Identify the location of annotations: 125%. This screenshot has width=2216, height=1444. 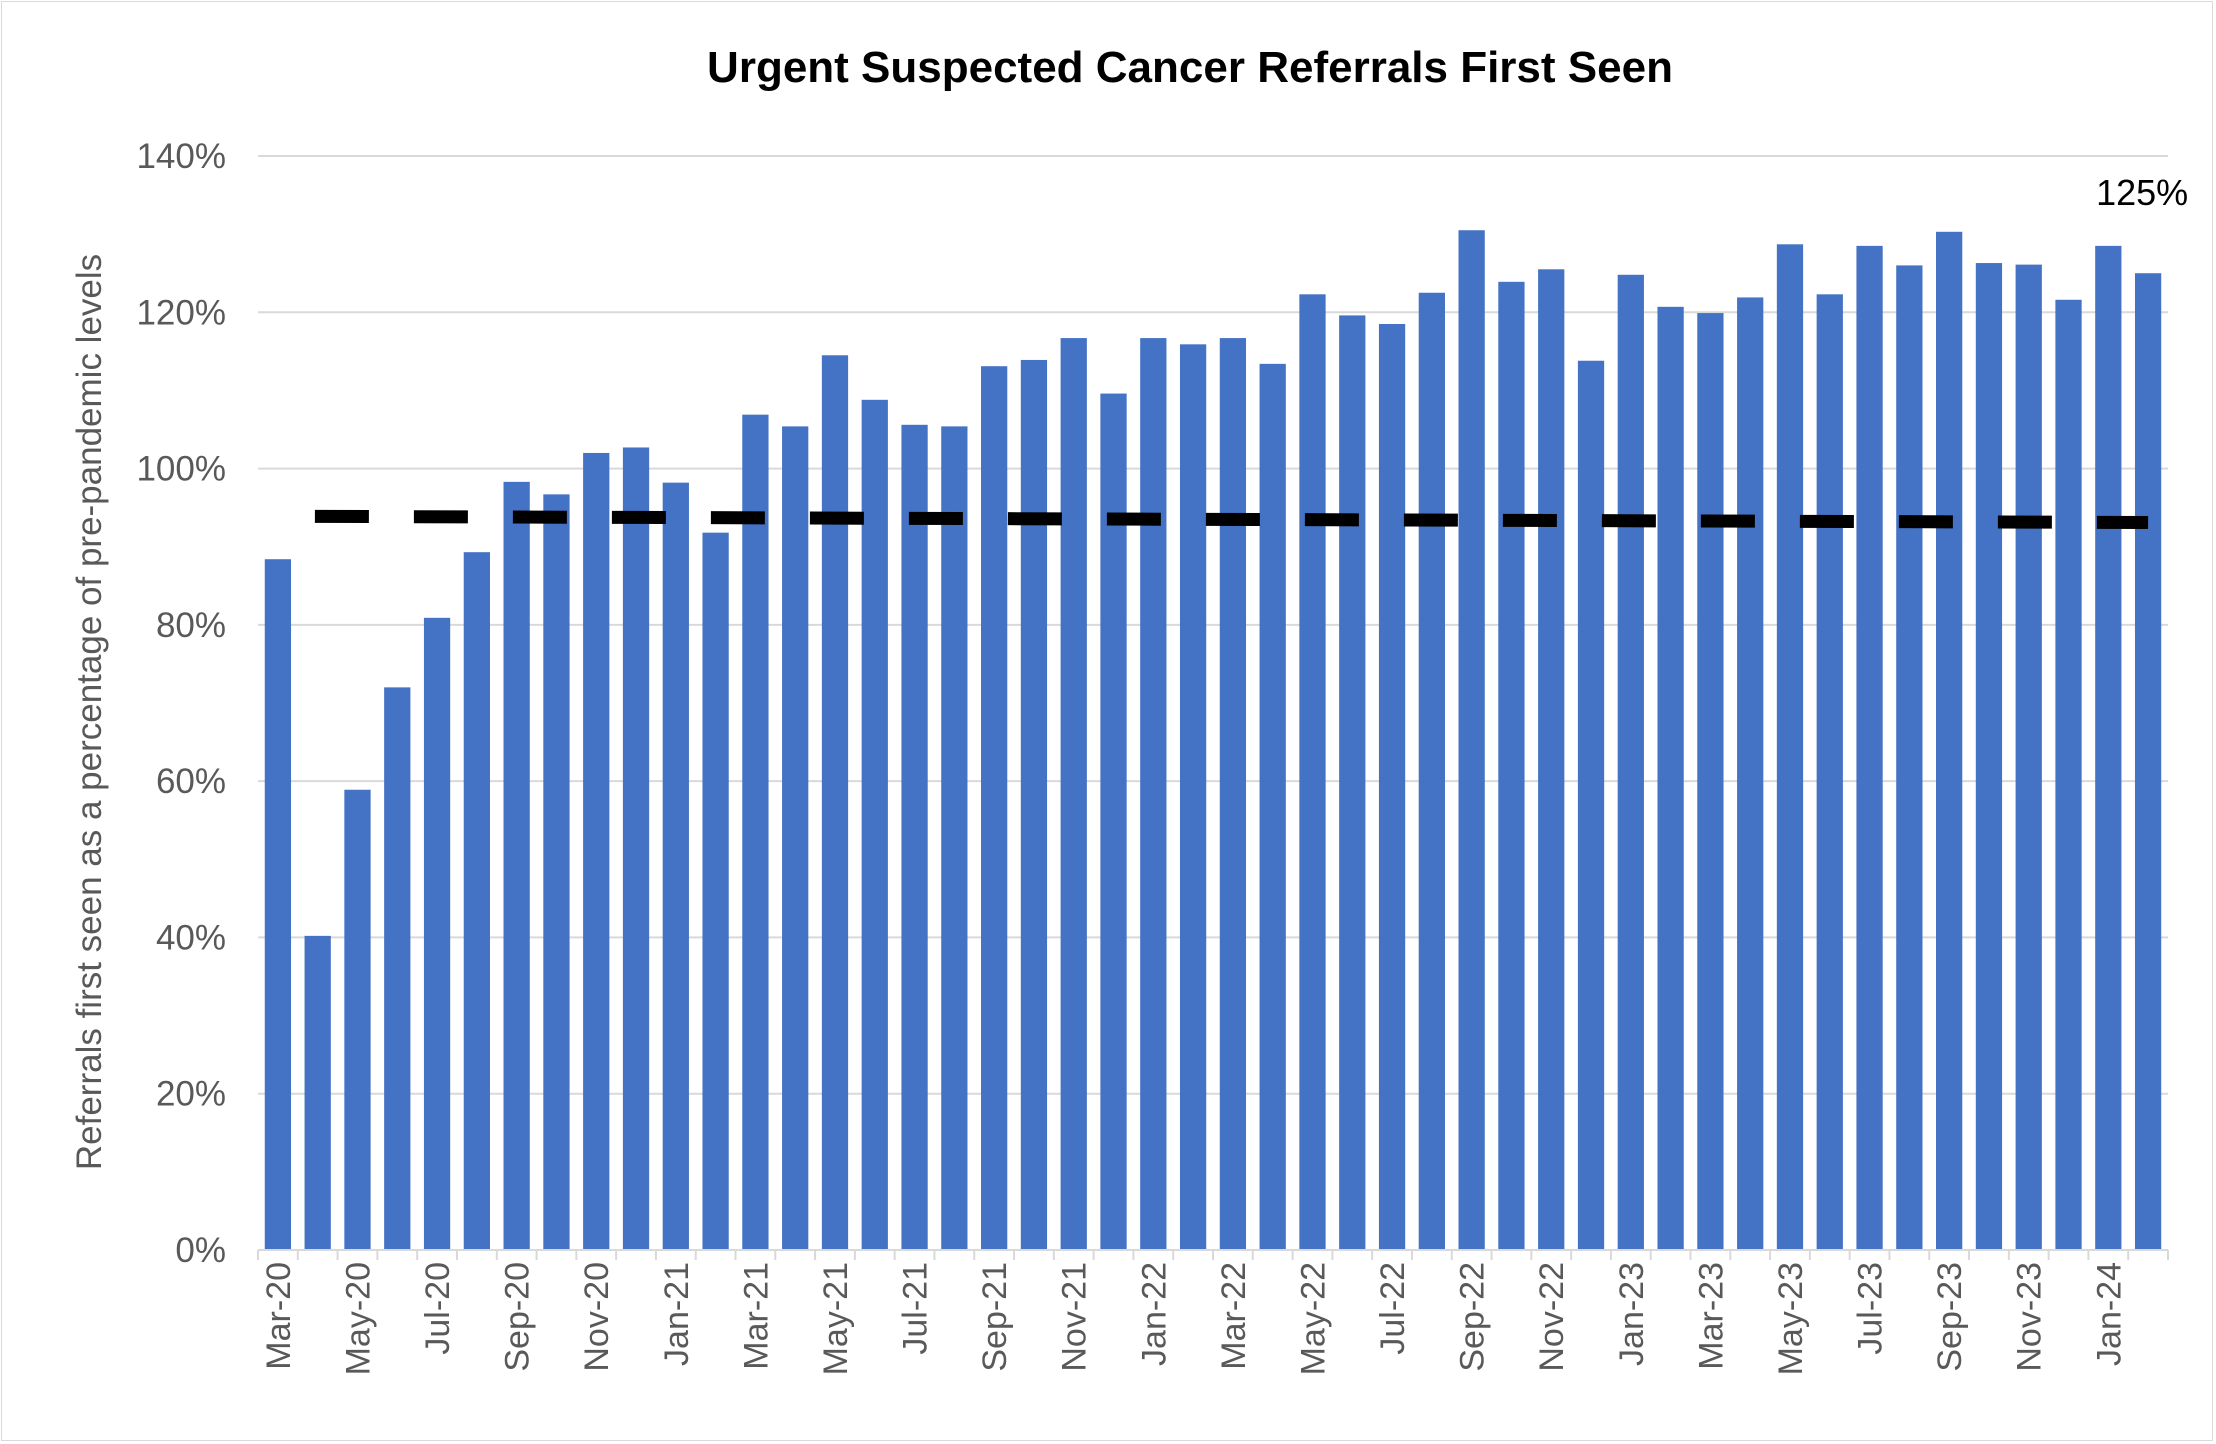
(2142, 192).